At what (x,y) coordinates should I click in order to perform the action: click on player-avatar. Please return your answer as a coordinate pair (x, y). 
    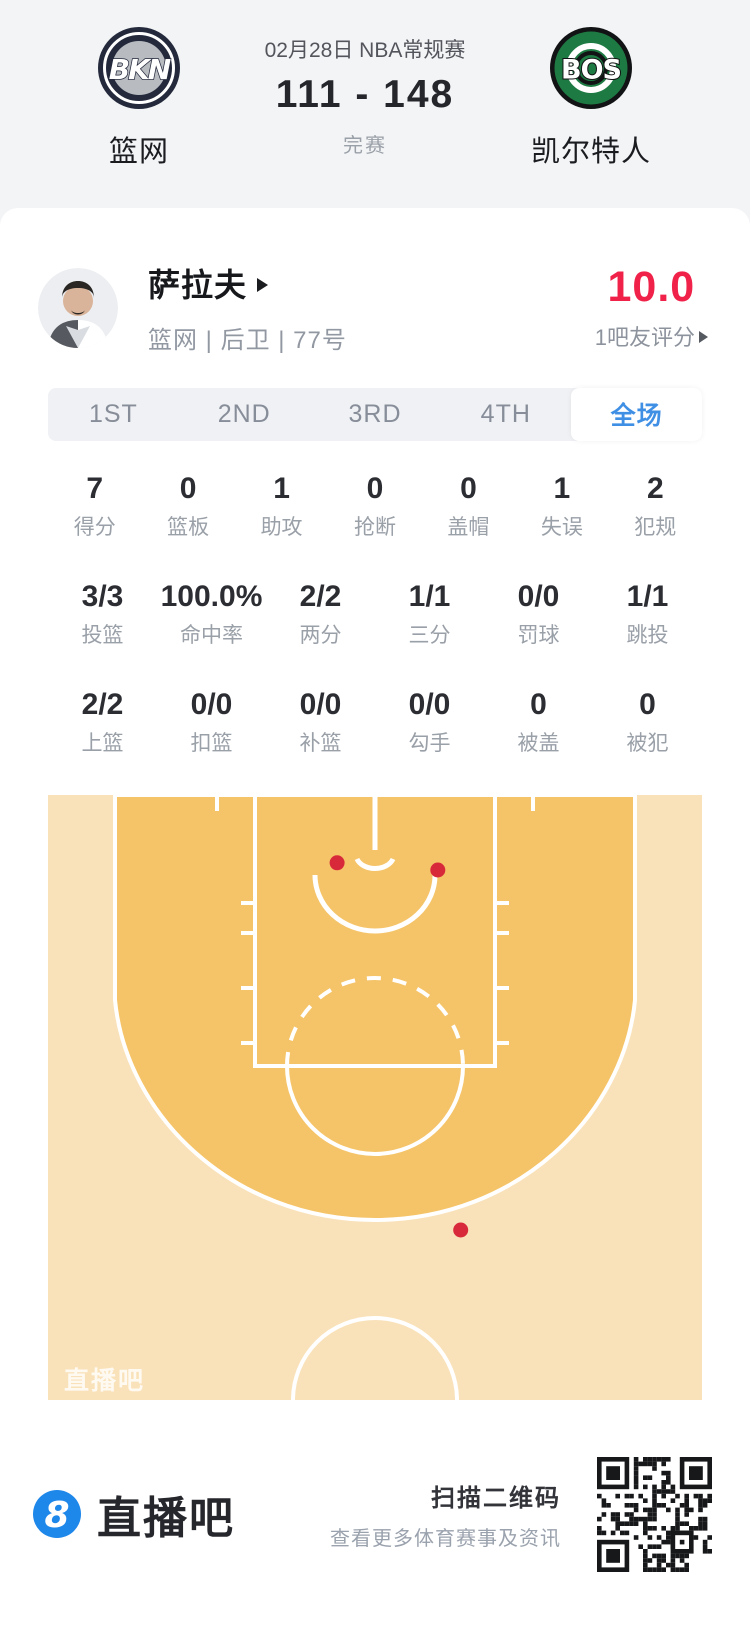
    Looking at the image, I should click on (78, 307).